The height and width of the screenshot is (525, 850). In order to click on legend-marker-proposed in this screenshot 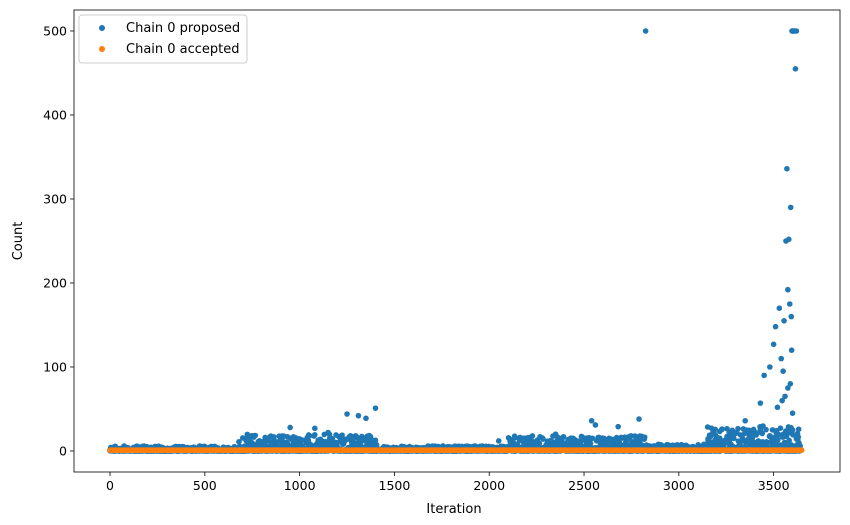, I will do `click(102, 28)`.